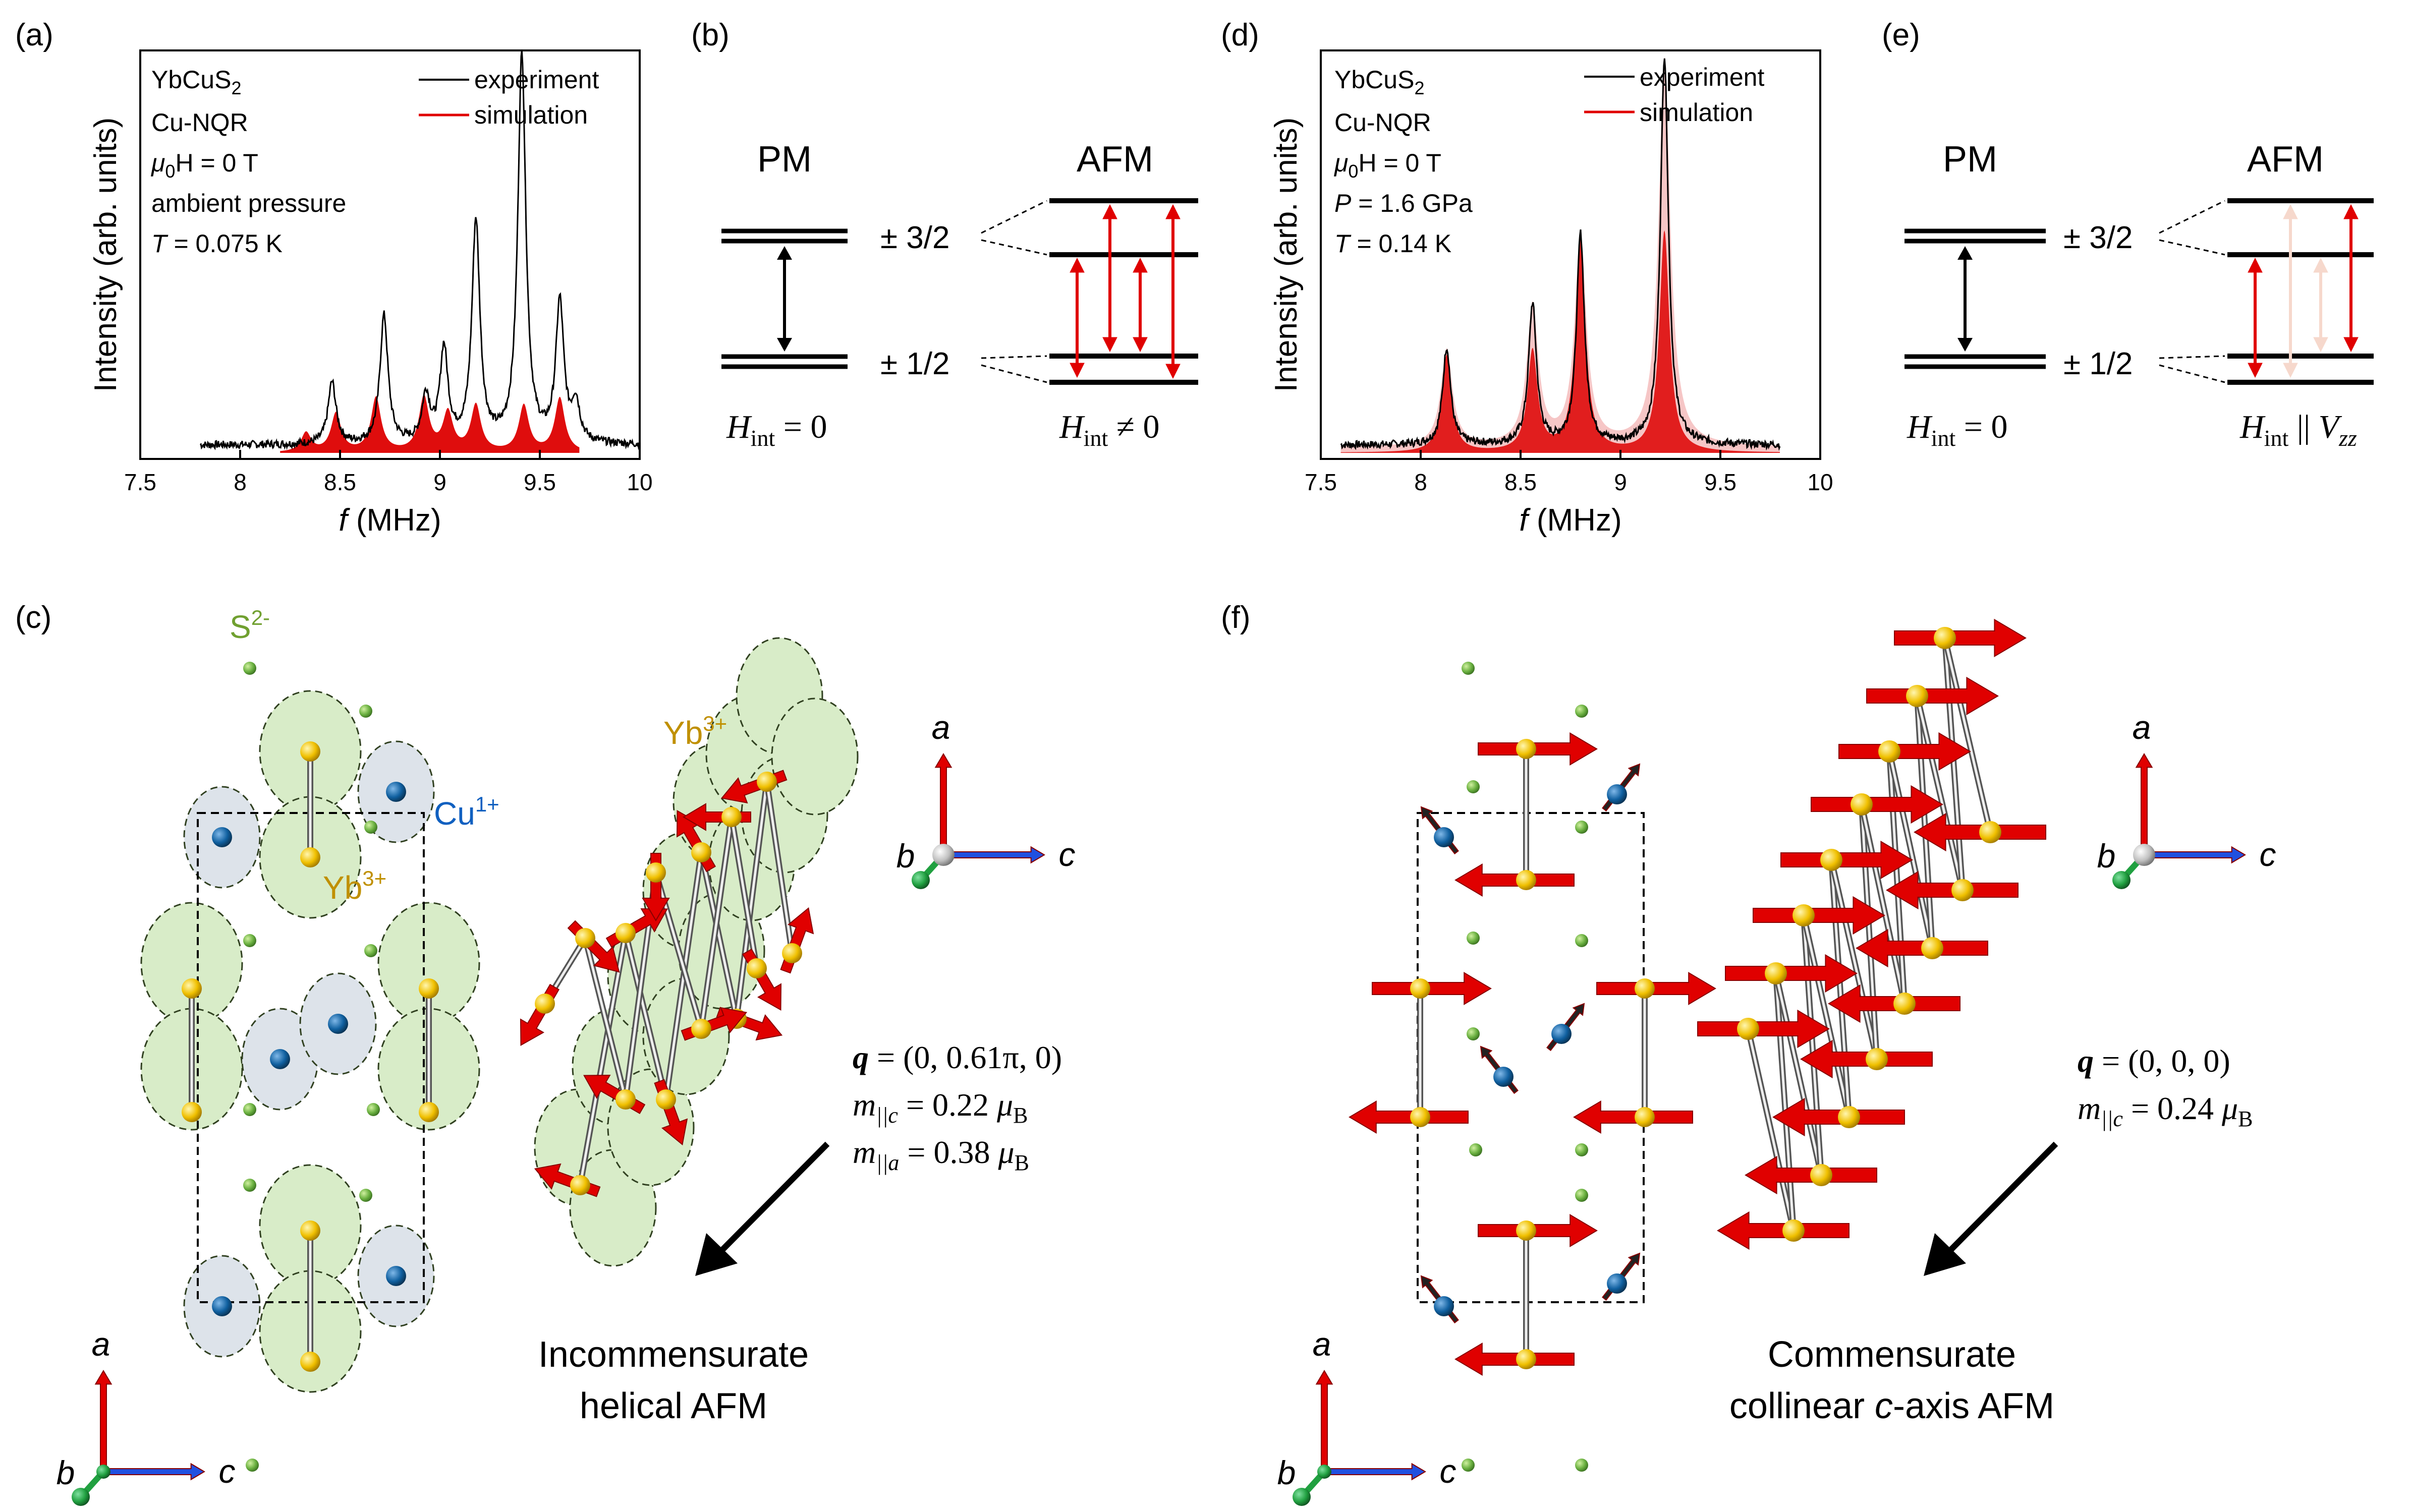 Image resolution: width=2409 pixels, height=1512 pixels. Describe the element at coordinates (784, 236) in the screenshot. I see `level-b-pm-upper` at that location.